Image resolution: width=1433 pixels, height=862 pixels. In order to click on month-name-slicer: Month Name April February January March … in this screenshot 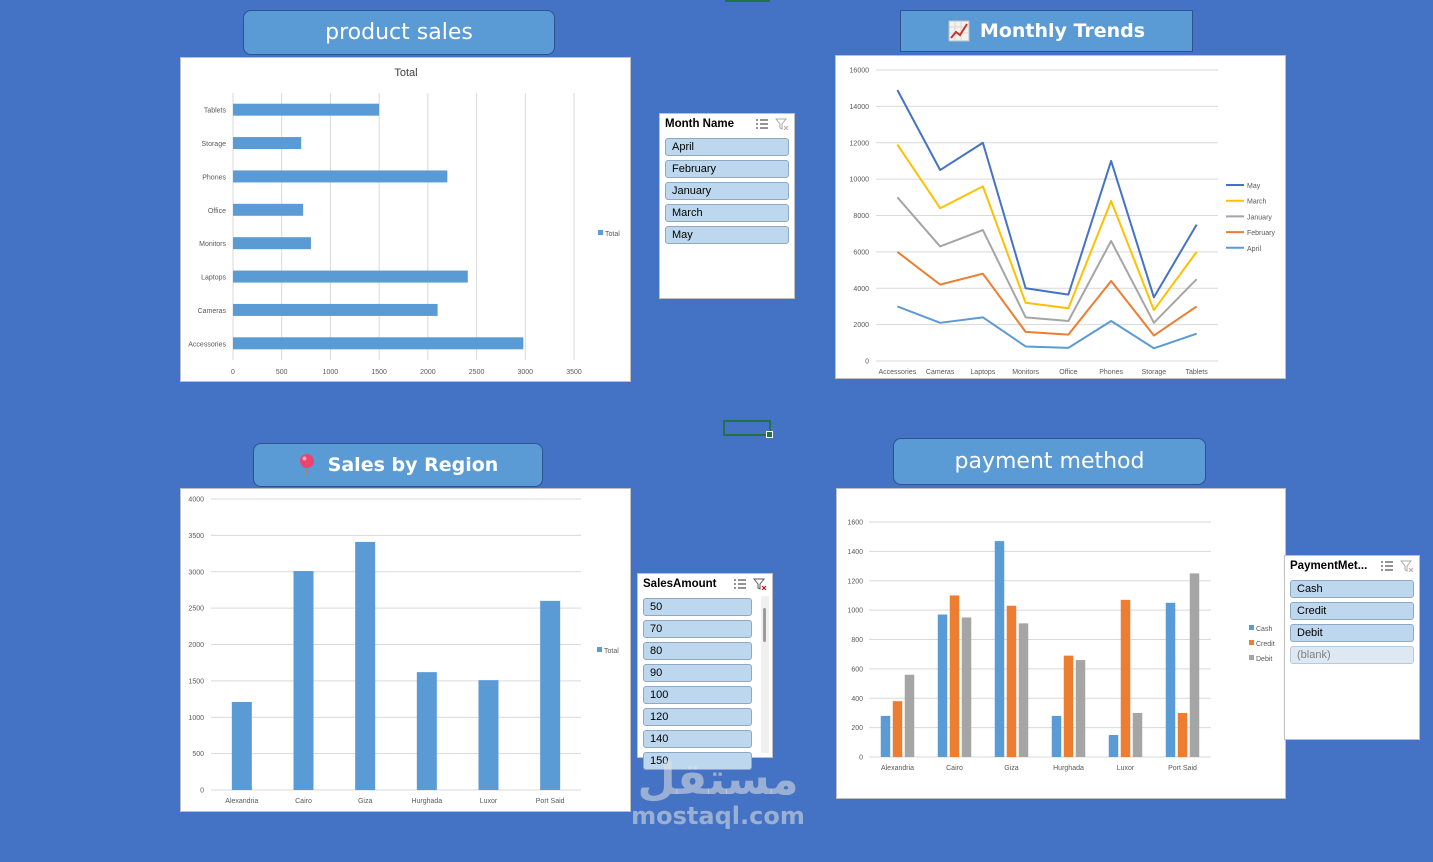, I will do `click(727, 206)`.